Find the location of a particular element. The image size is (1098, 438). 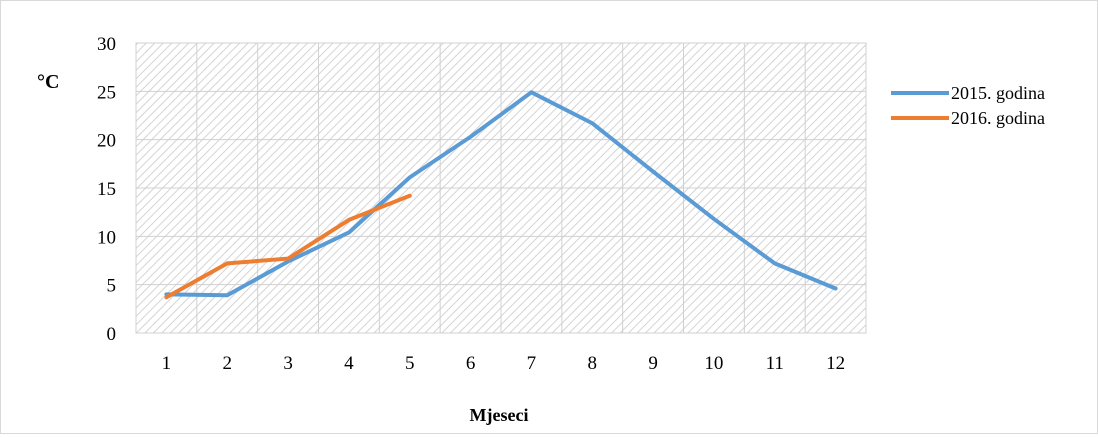

y-tick-label: 20 is located at coordinates (106, 141).